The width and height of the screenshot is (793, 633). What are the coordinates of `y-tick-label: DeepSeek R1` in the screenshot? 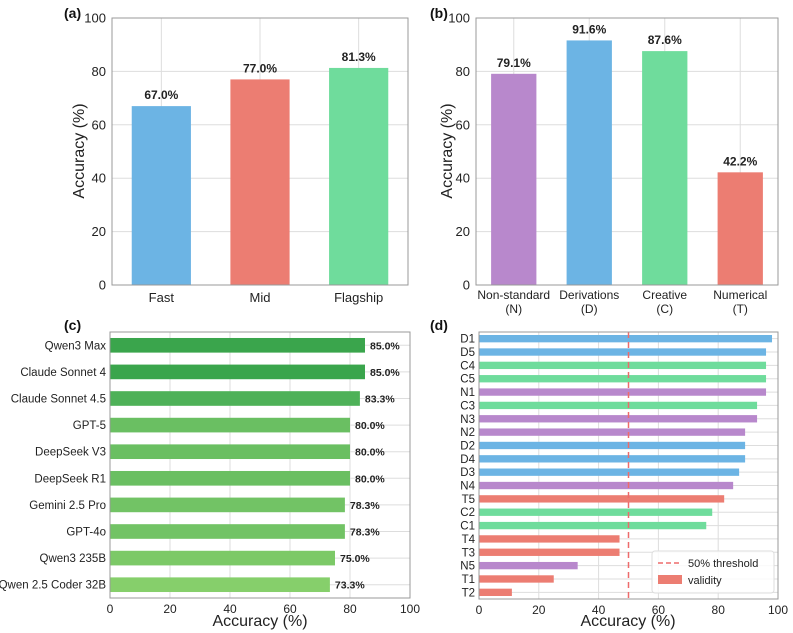 It's located at (70, 479).